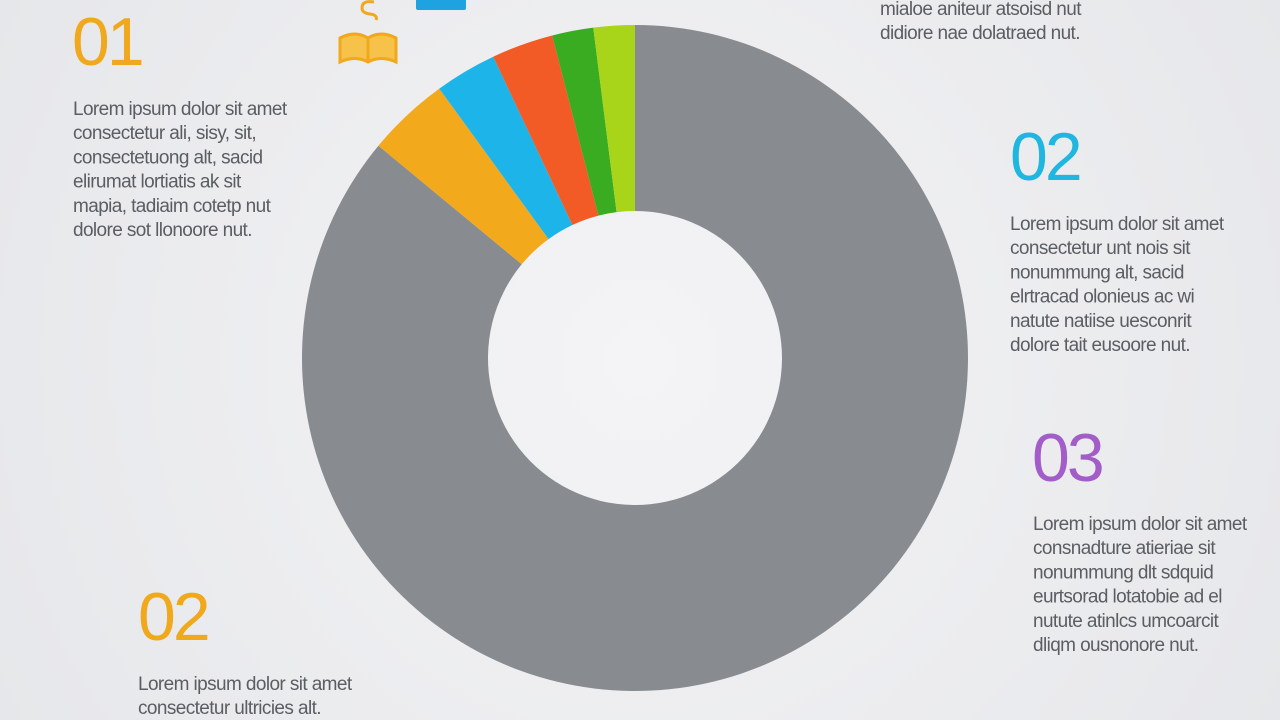  Describe the element at coordinates (1115, 645) in the screenshot. I see `block-line: dliqm ousnonore nut.` at that location.